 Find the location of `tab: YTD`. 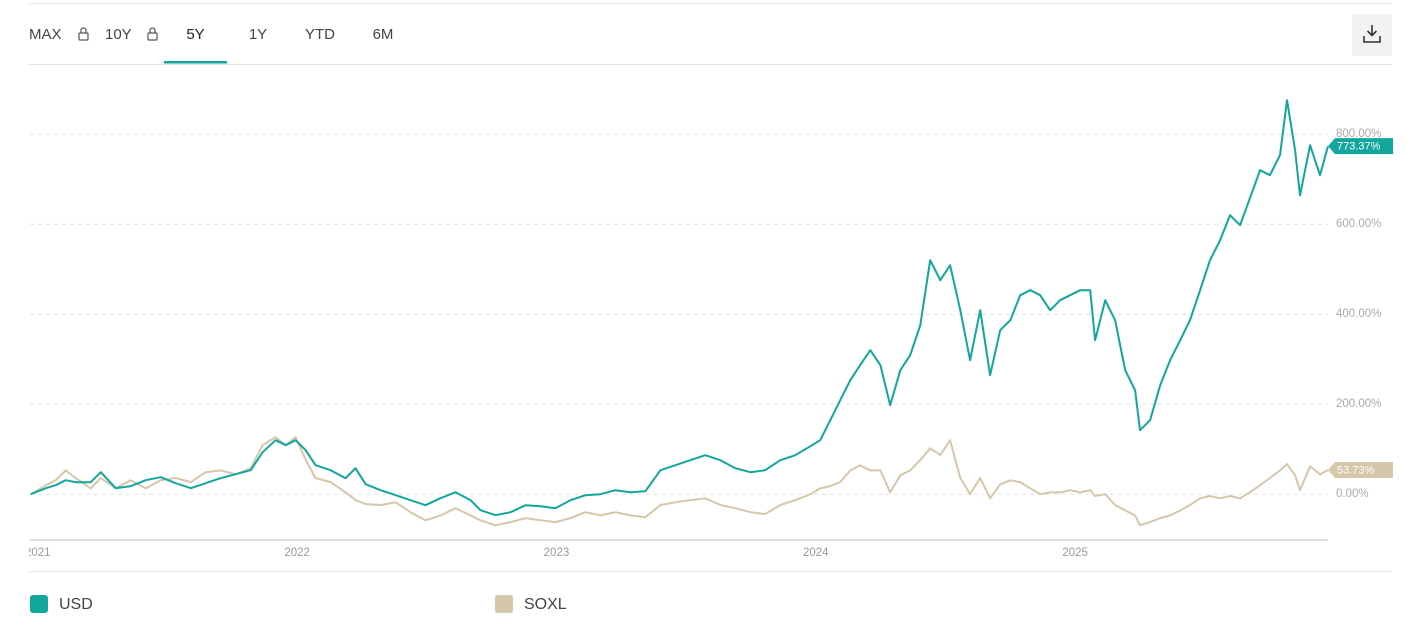

tab: YTD is located at coordinates (320, 34).